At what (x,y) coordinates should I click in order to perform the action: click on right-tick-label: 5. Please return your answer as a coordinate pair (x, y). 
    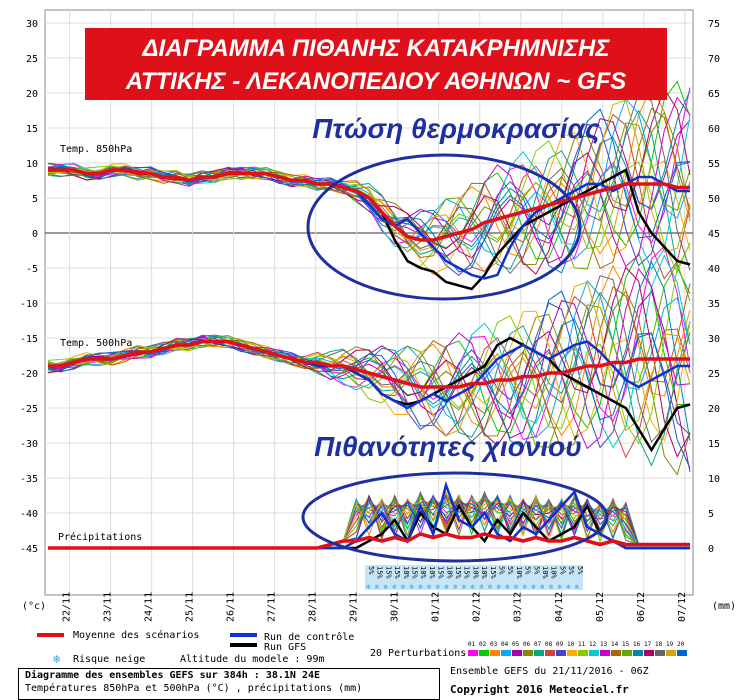
    Looking at the image, I should click on (711, 514).